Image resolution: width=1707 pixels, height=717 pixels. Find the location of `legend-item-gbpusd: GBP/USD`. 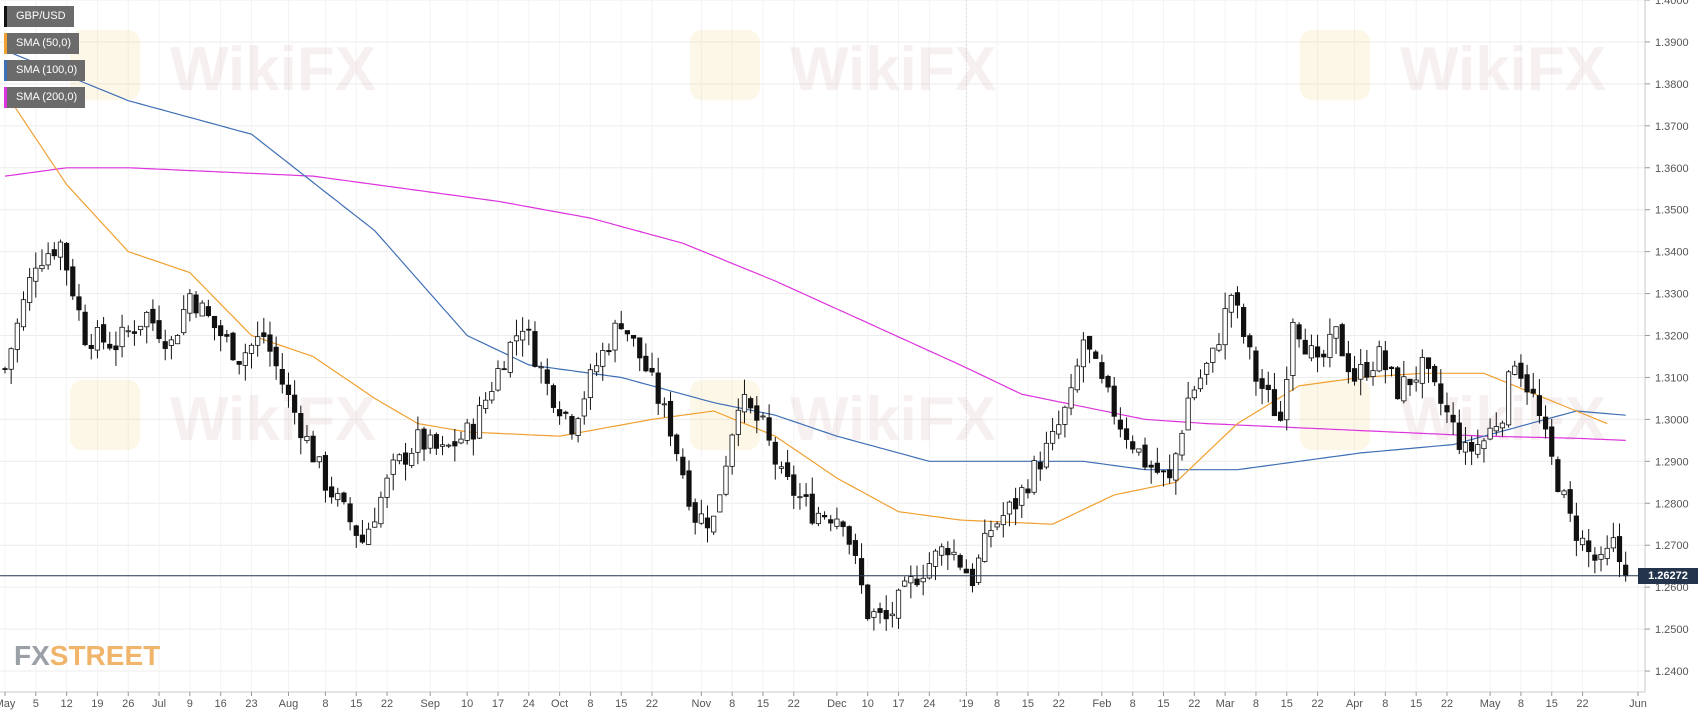

legend-item-gbpusd: GBP/USD is located at coordinates (39, 16).